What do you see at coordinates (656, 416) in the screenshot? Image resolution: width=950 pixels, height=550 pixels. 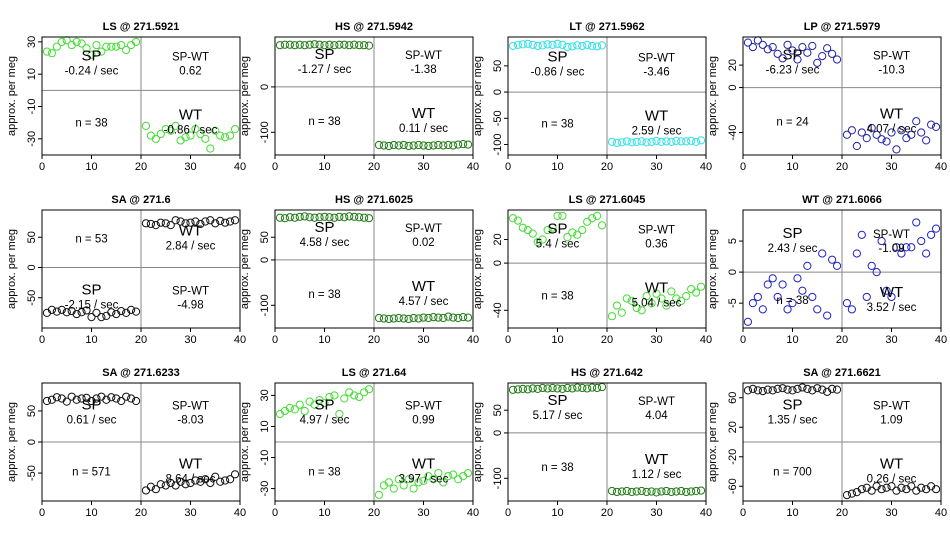 I see `spwt-value: 4.04` at bounding box center [656, 416].